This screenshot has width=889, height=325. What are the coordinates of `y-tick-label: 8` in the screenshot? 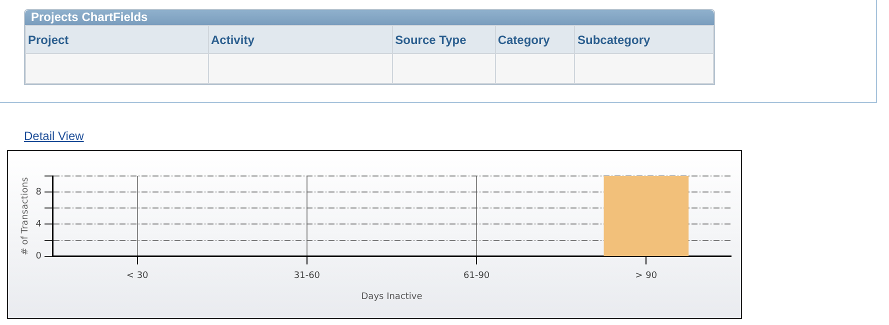 It's located at (39, 192).